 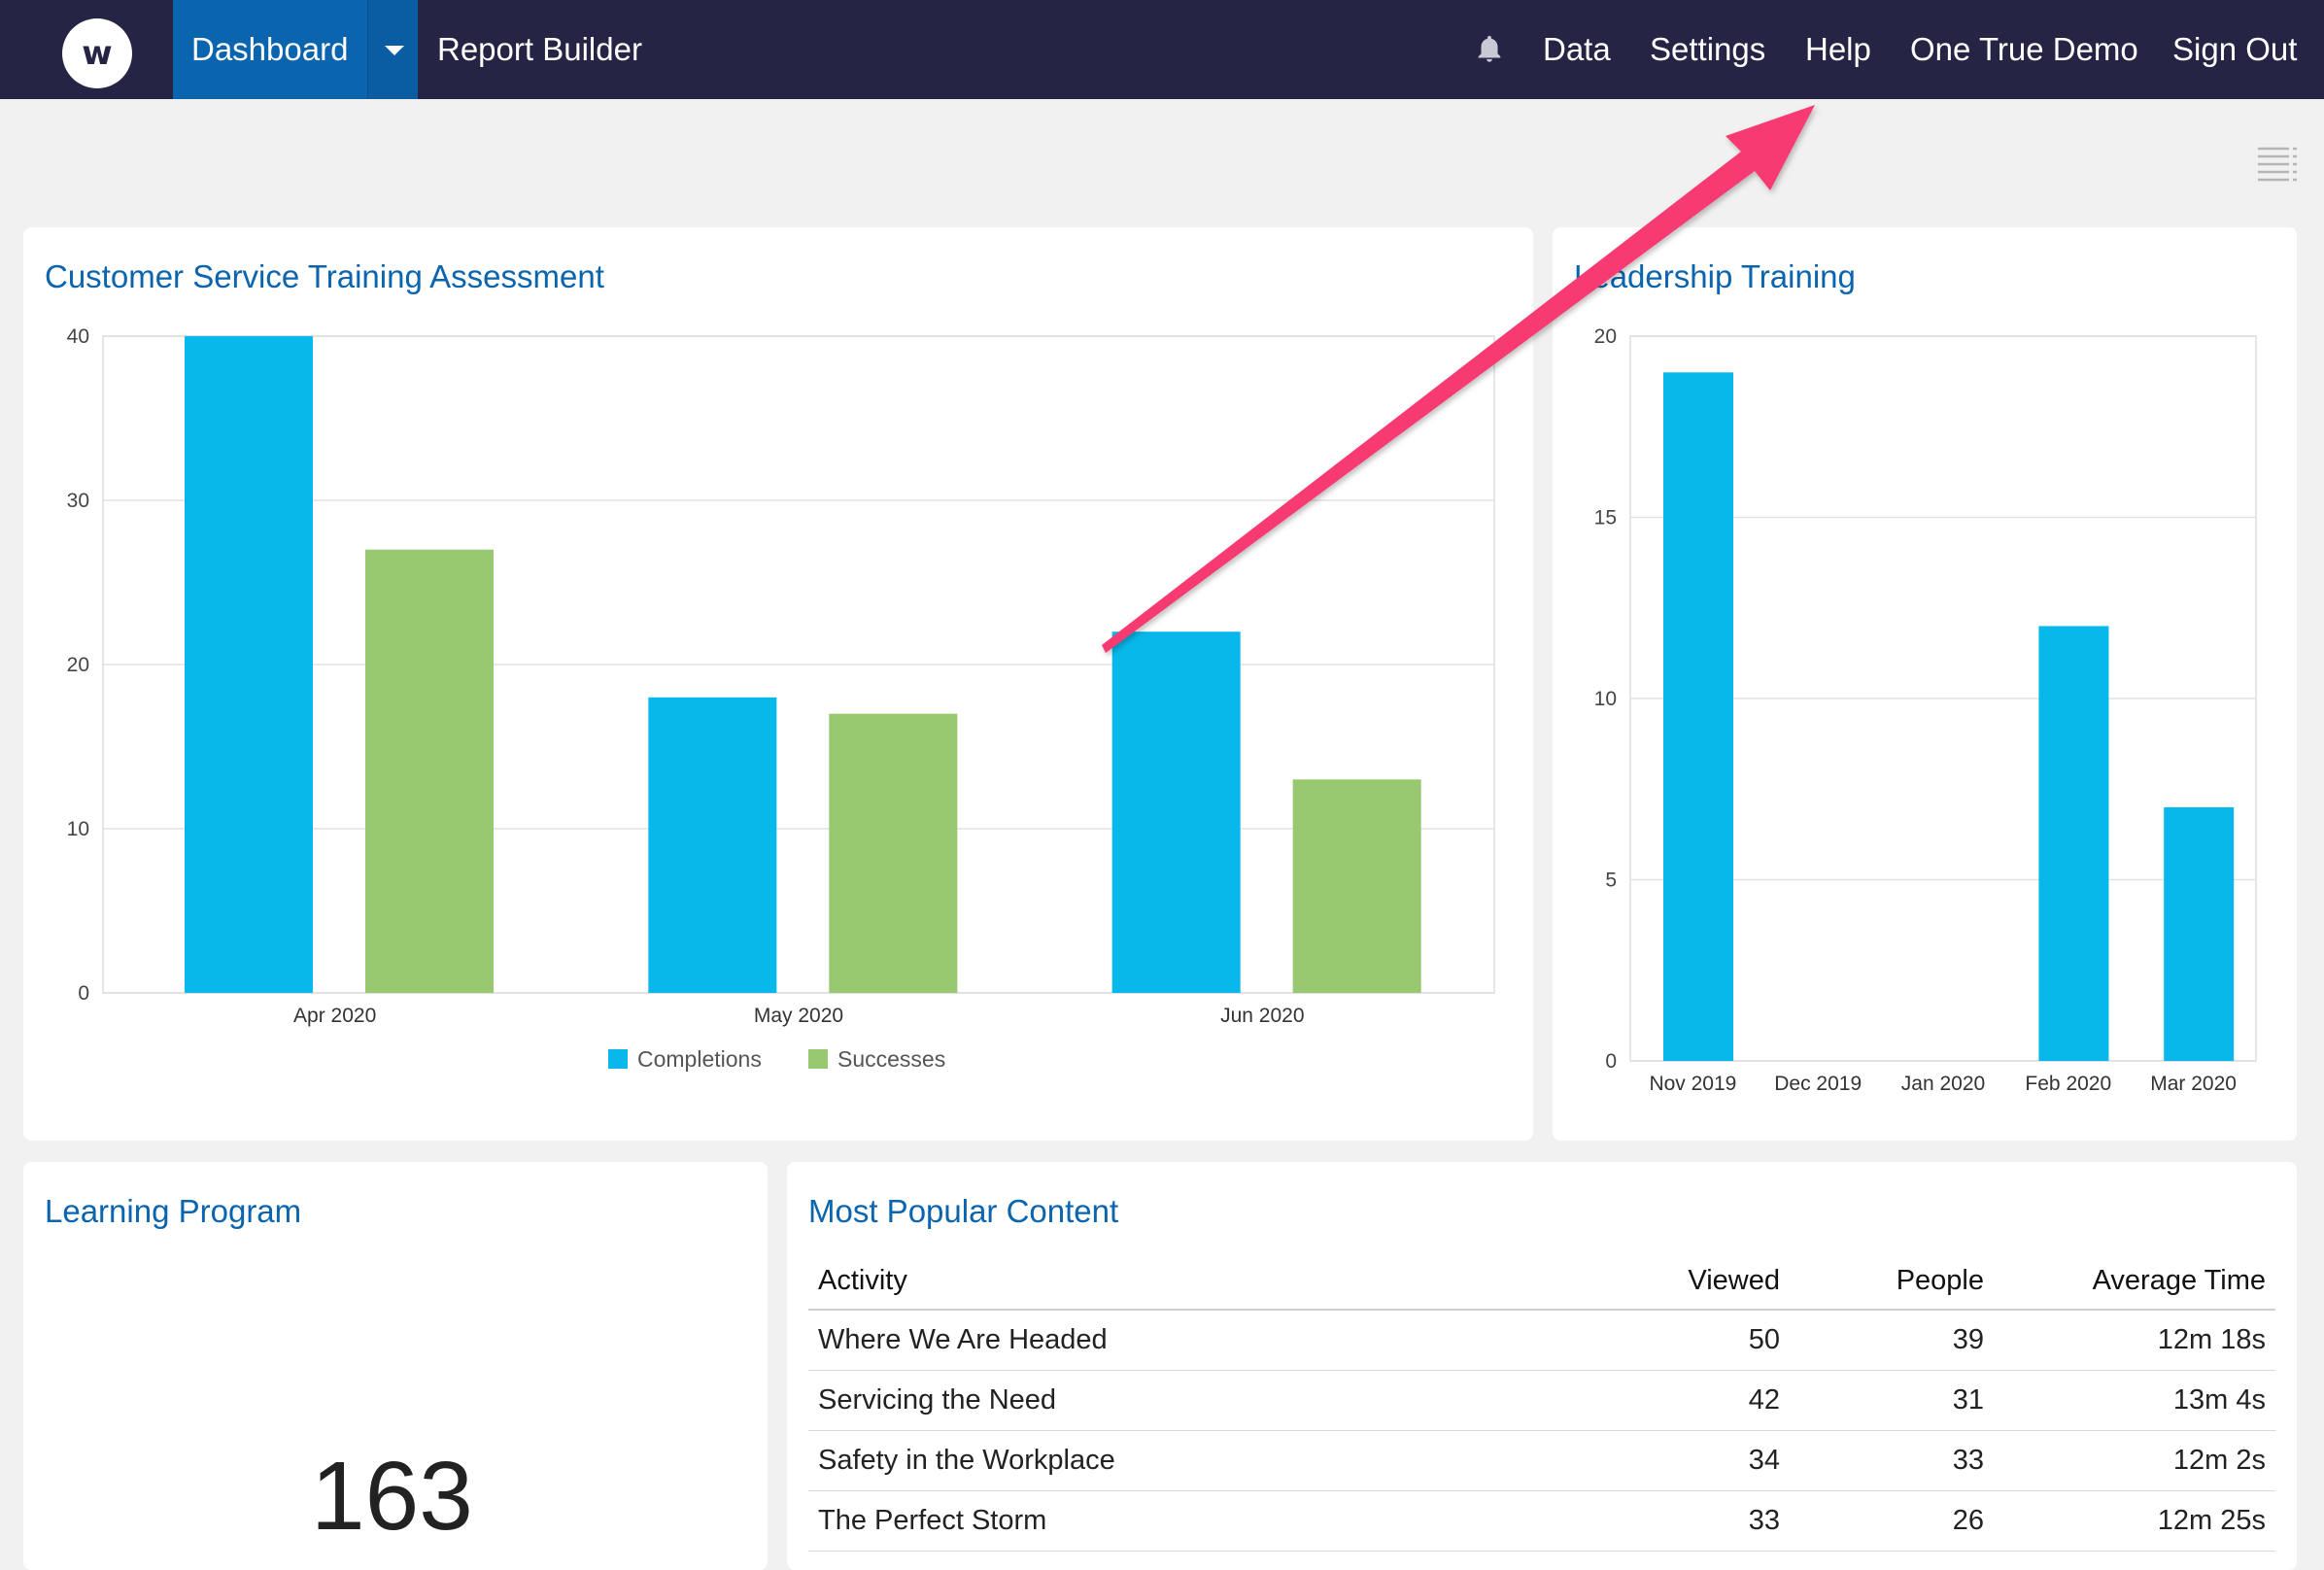 I want to click on nav-sign-out: Sign Out, so click(x=2235, y=49).